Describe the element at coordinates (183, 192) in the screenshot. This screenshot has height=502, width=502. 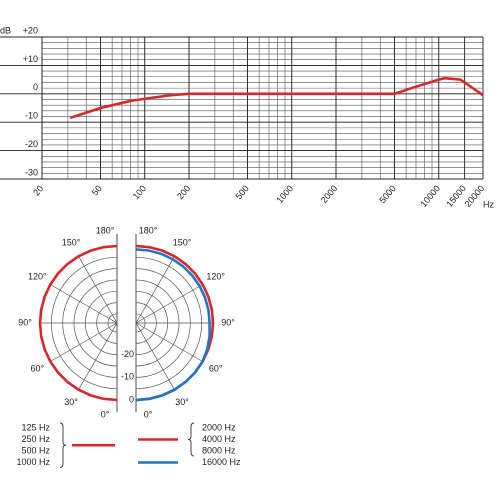
I see `x-tick-label: 200` at that location.